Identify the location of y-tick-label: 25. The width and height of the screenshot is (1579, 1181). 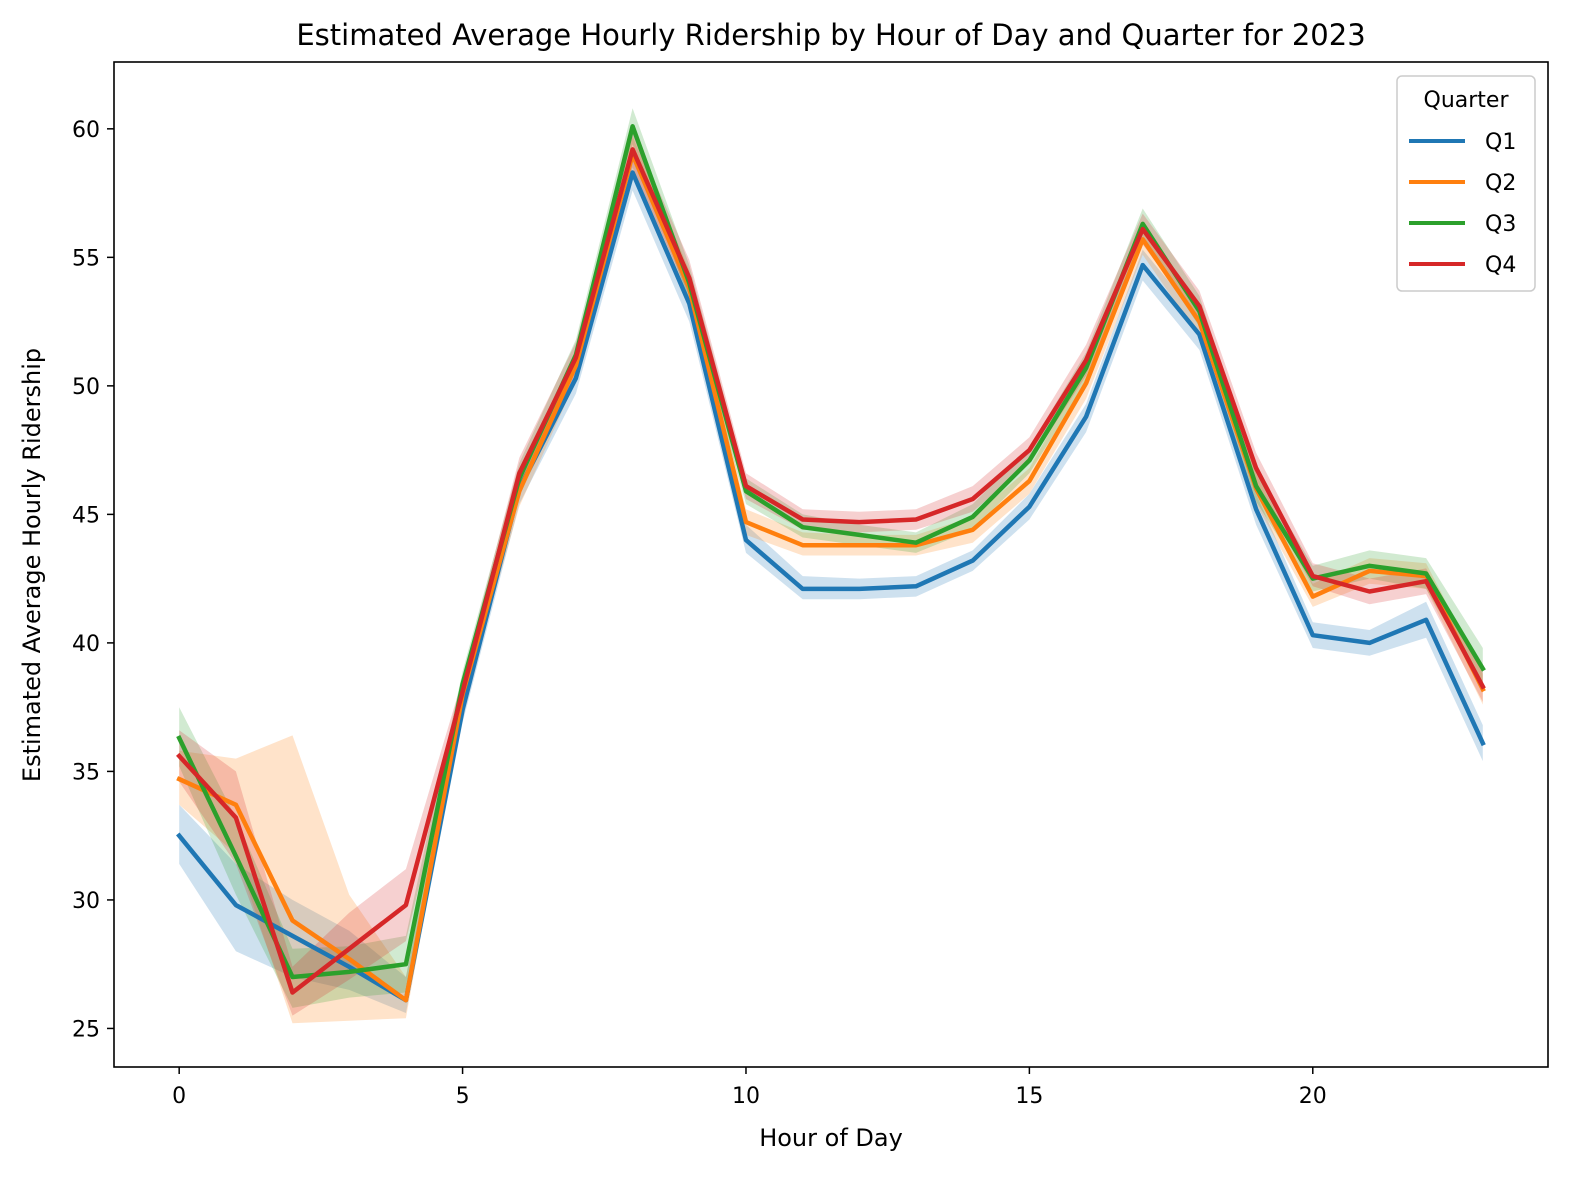
(86, 1029).